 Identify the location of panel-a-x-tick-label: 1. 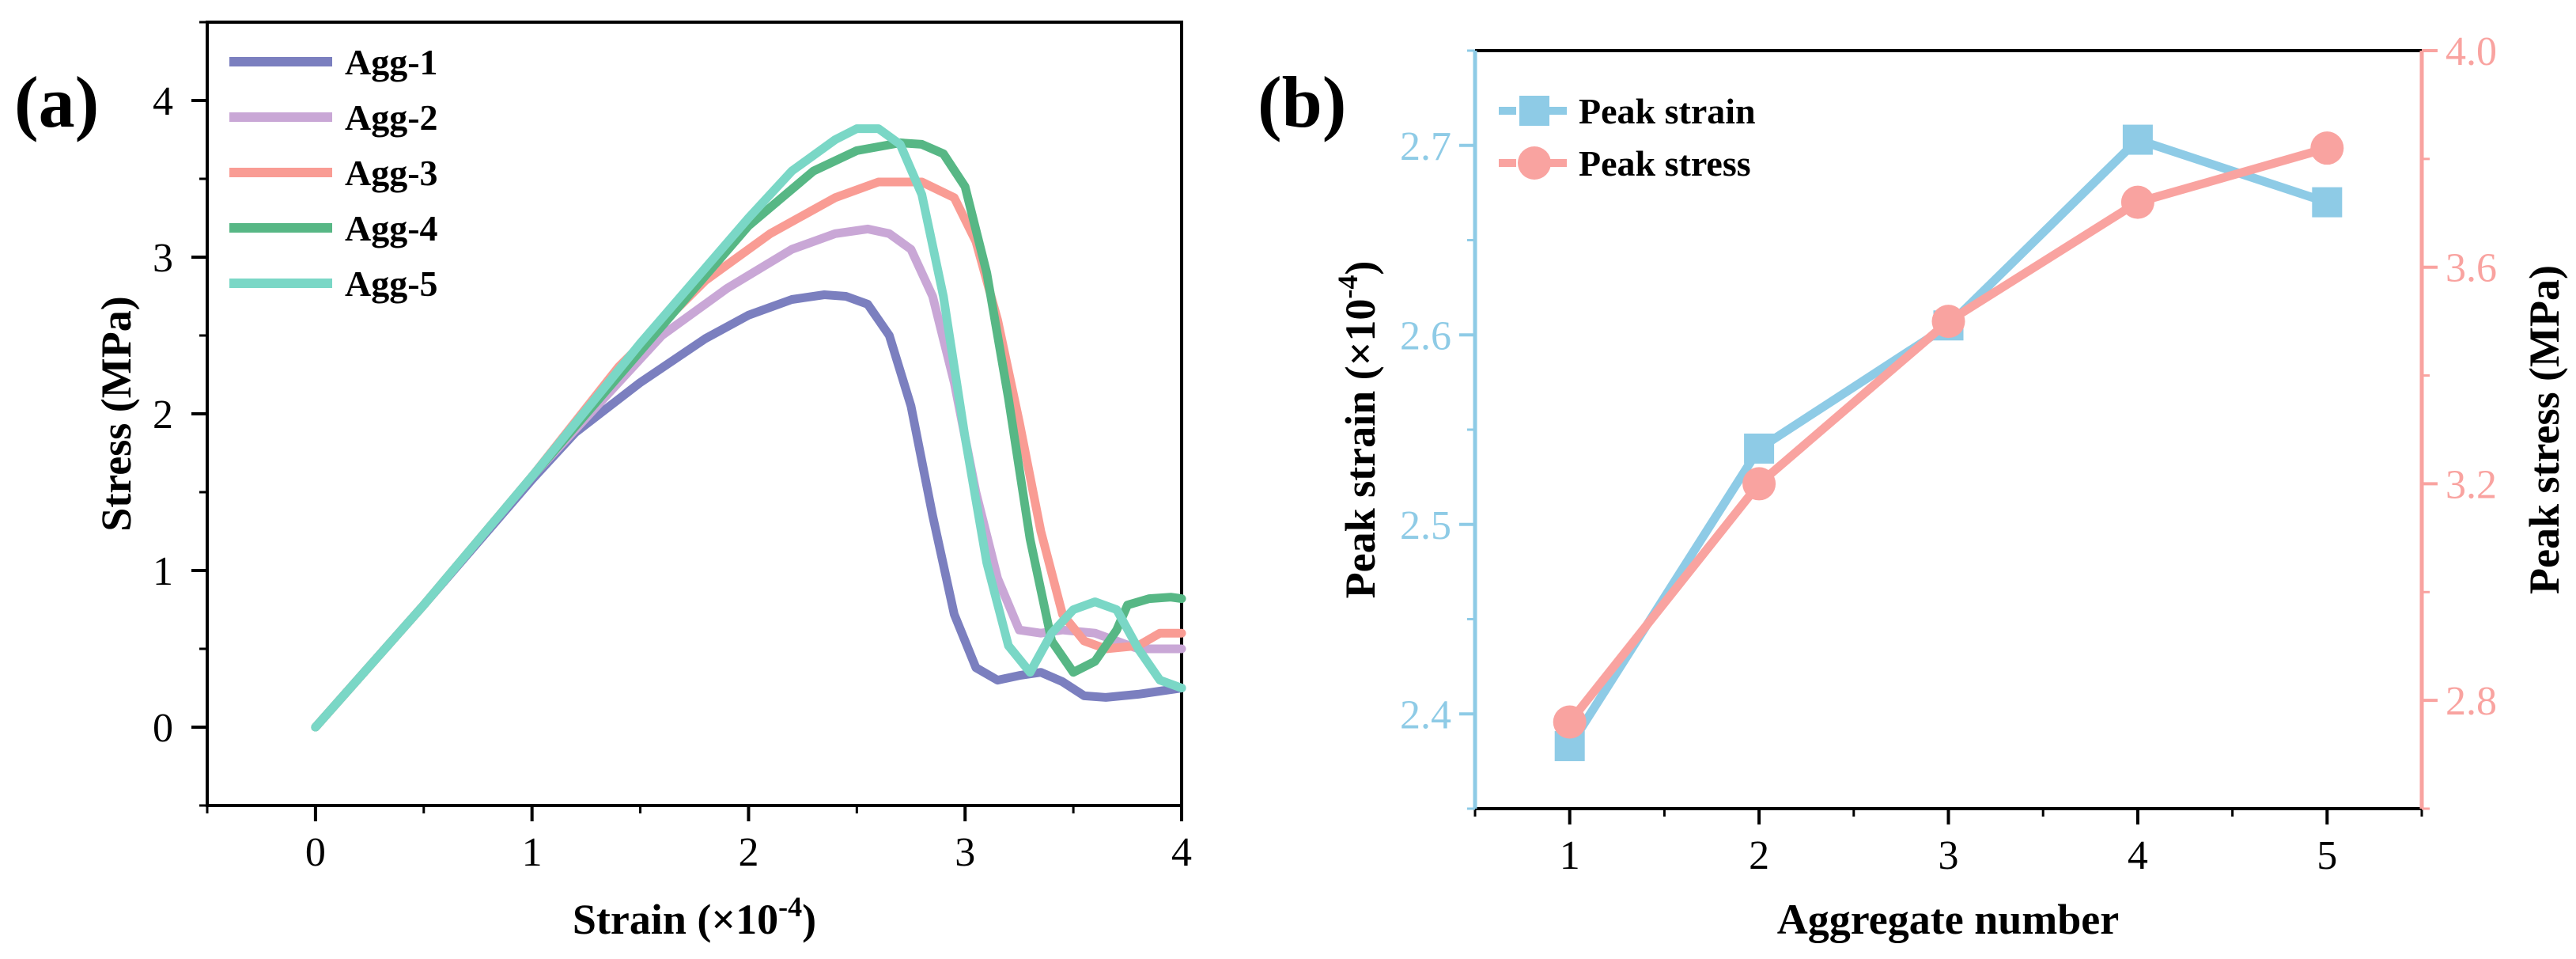
(533, 853).